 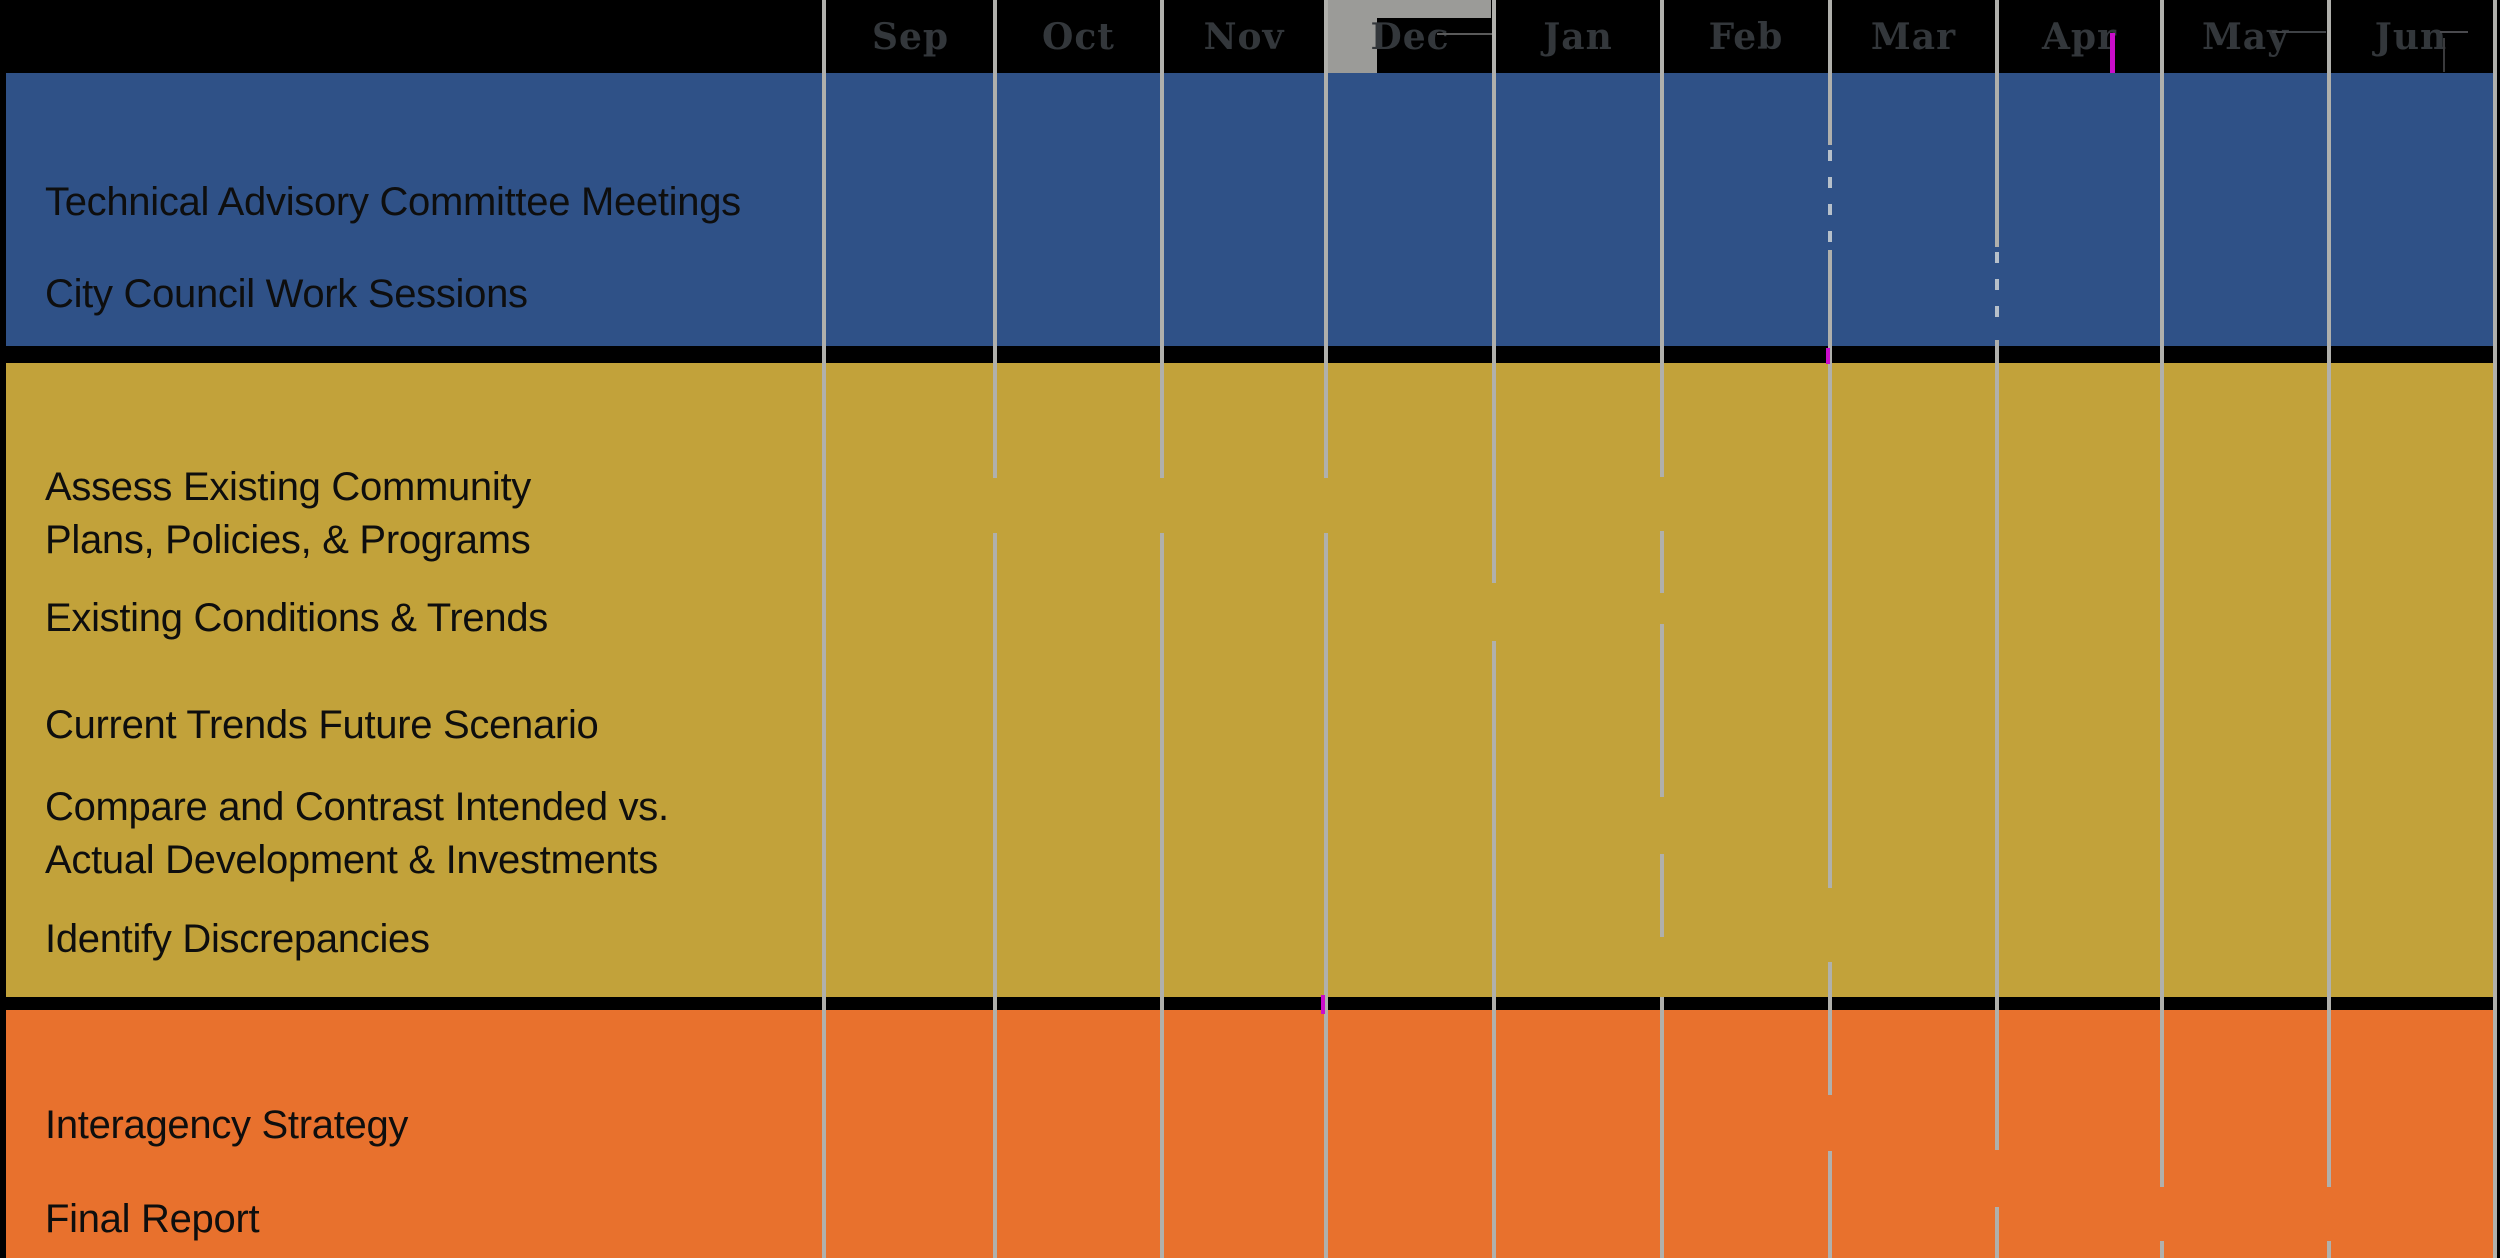 I want to click on month-nov: Nov, so click(x=1244, y=36).